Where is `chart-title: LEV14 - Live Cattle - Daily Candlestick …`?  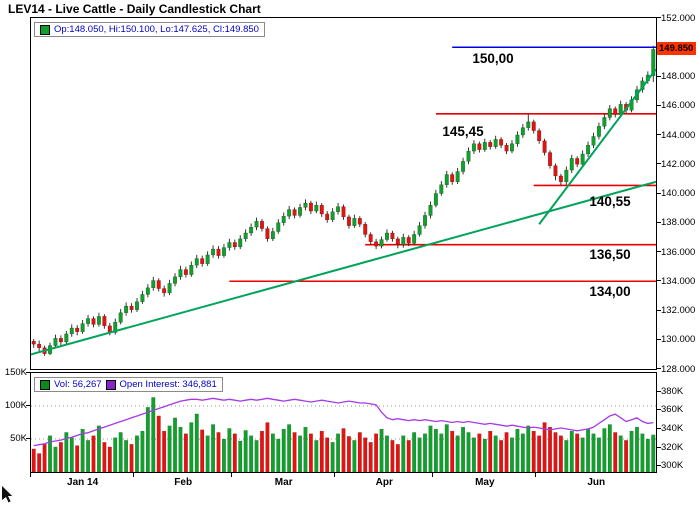 chart-title: LEV14 - Live Cattle - Daily Candlestick … is located at coordinates (134, 9).